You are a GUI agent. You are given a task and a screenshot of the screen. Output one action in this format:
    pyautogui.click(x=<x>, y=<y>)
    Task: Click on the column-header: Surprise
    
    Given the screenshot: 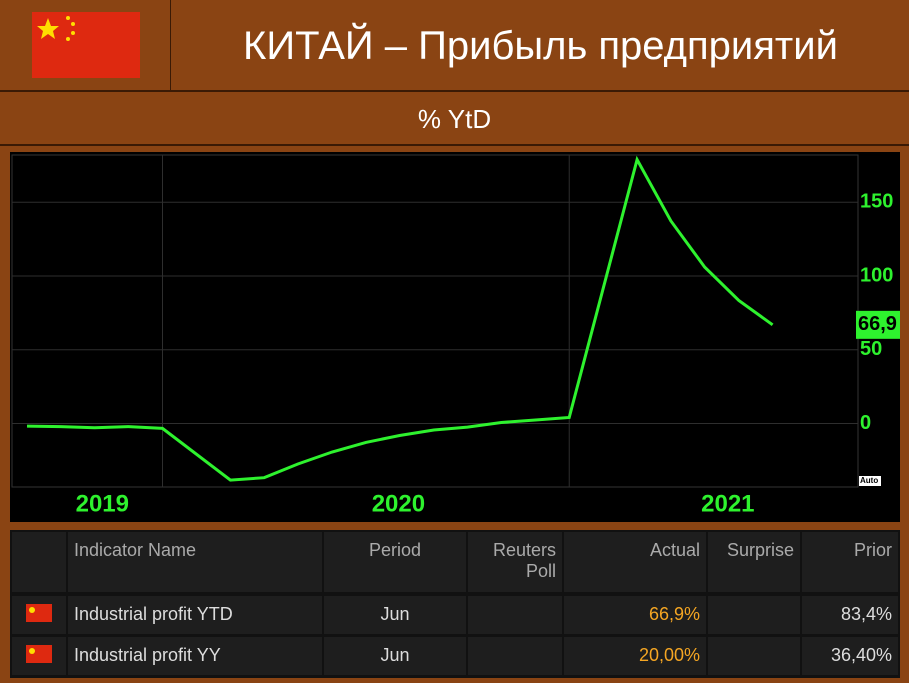 What is the action you would take?
    pyautogui.click(x=754, y=562)
    